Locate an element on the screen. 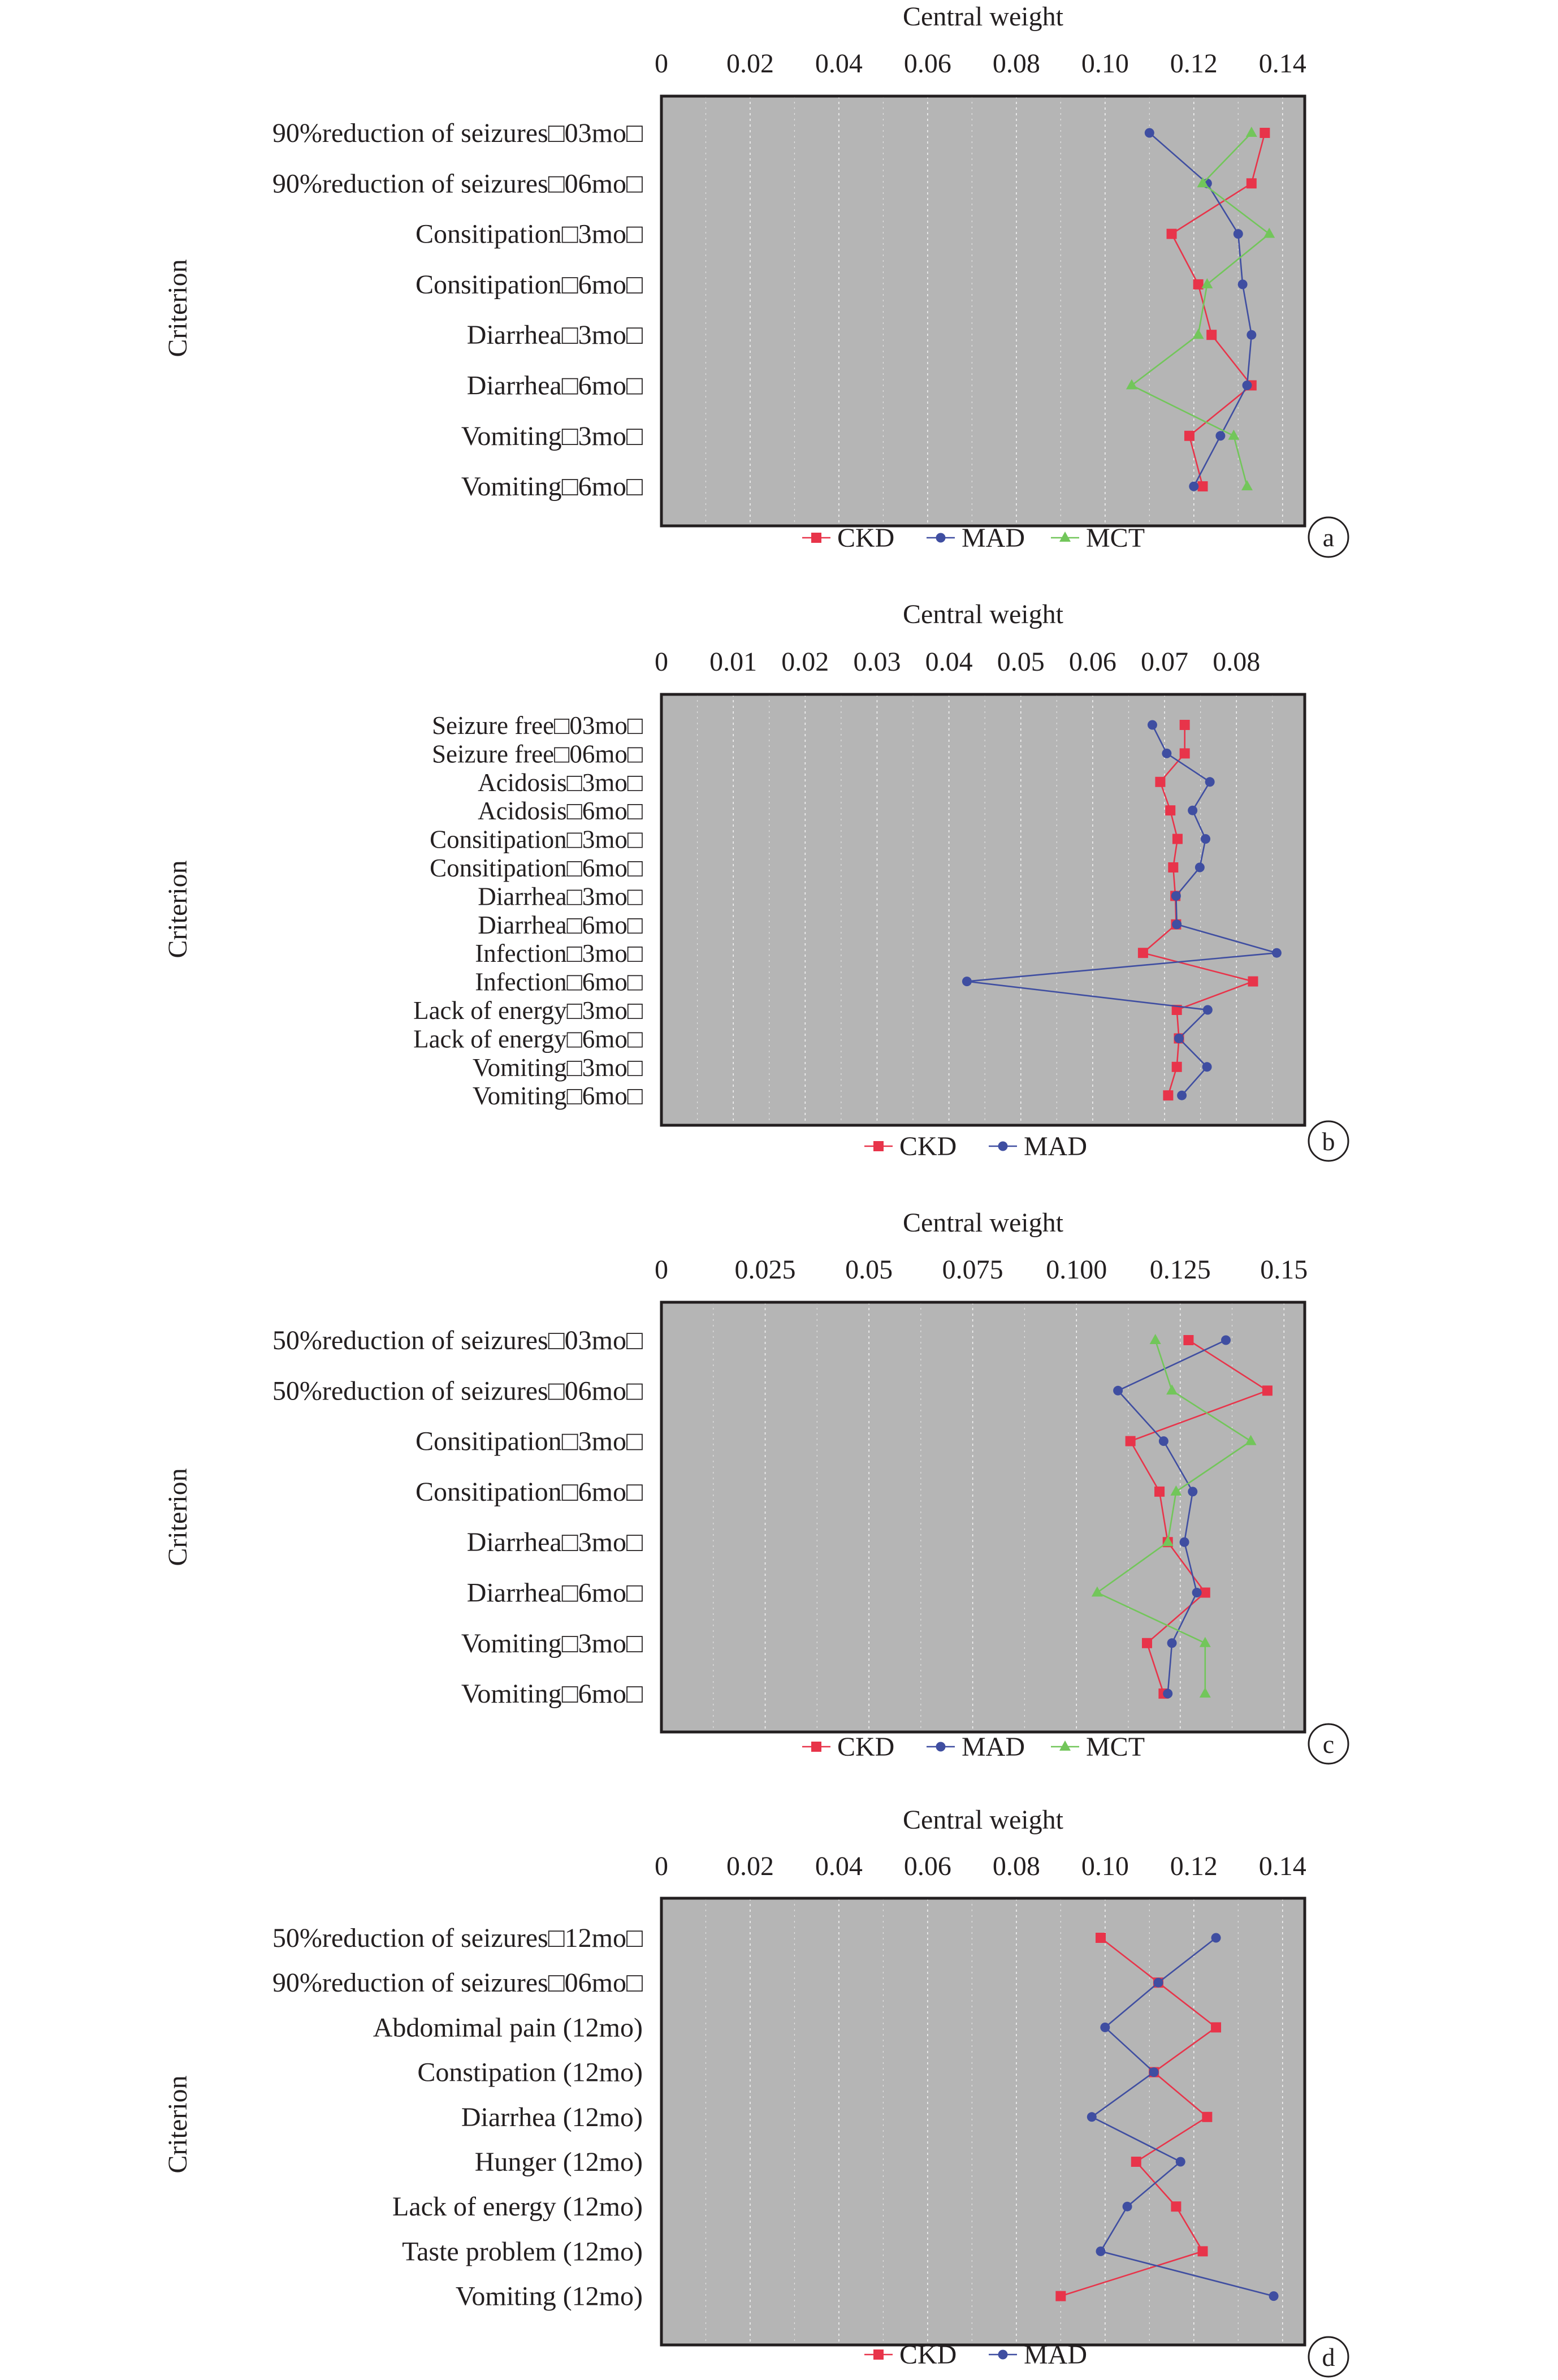  x-tick-label-d-5: 0.10 is located at coordinates (1105, 1866).